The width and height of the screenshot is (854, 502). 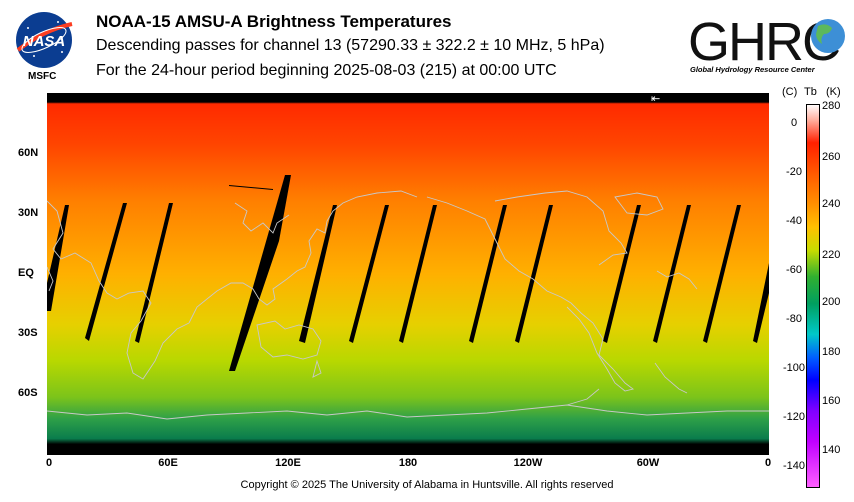 I want to click on colorbar-unit-kelvin: (K), so click(x=833, y=92).